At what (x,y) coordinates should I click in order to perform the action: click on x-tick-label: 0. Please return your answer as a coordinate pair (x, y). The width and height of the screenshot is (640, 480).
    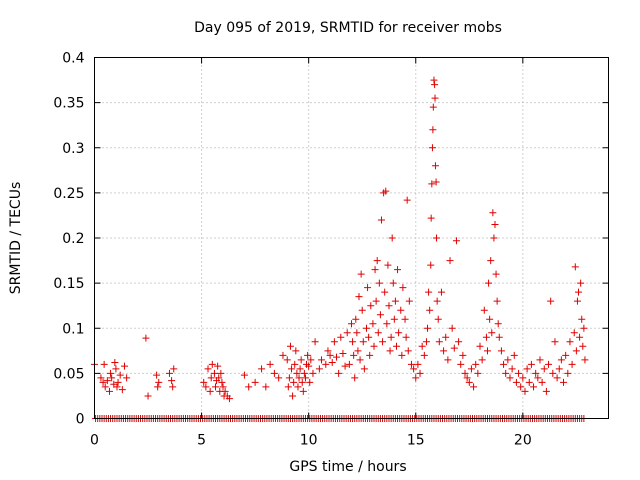
    Looking at the image, I should click on (94, 441).